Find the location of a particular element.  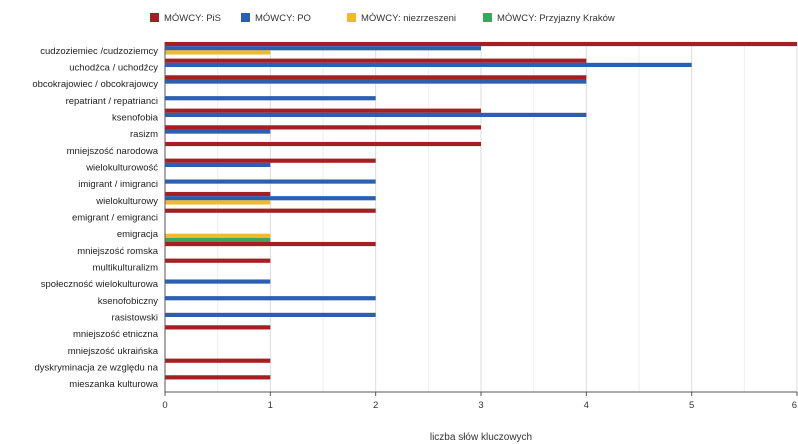

category-label: mniejszość romska is located at coordinates (117, 251).